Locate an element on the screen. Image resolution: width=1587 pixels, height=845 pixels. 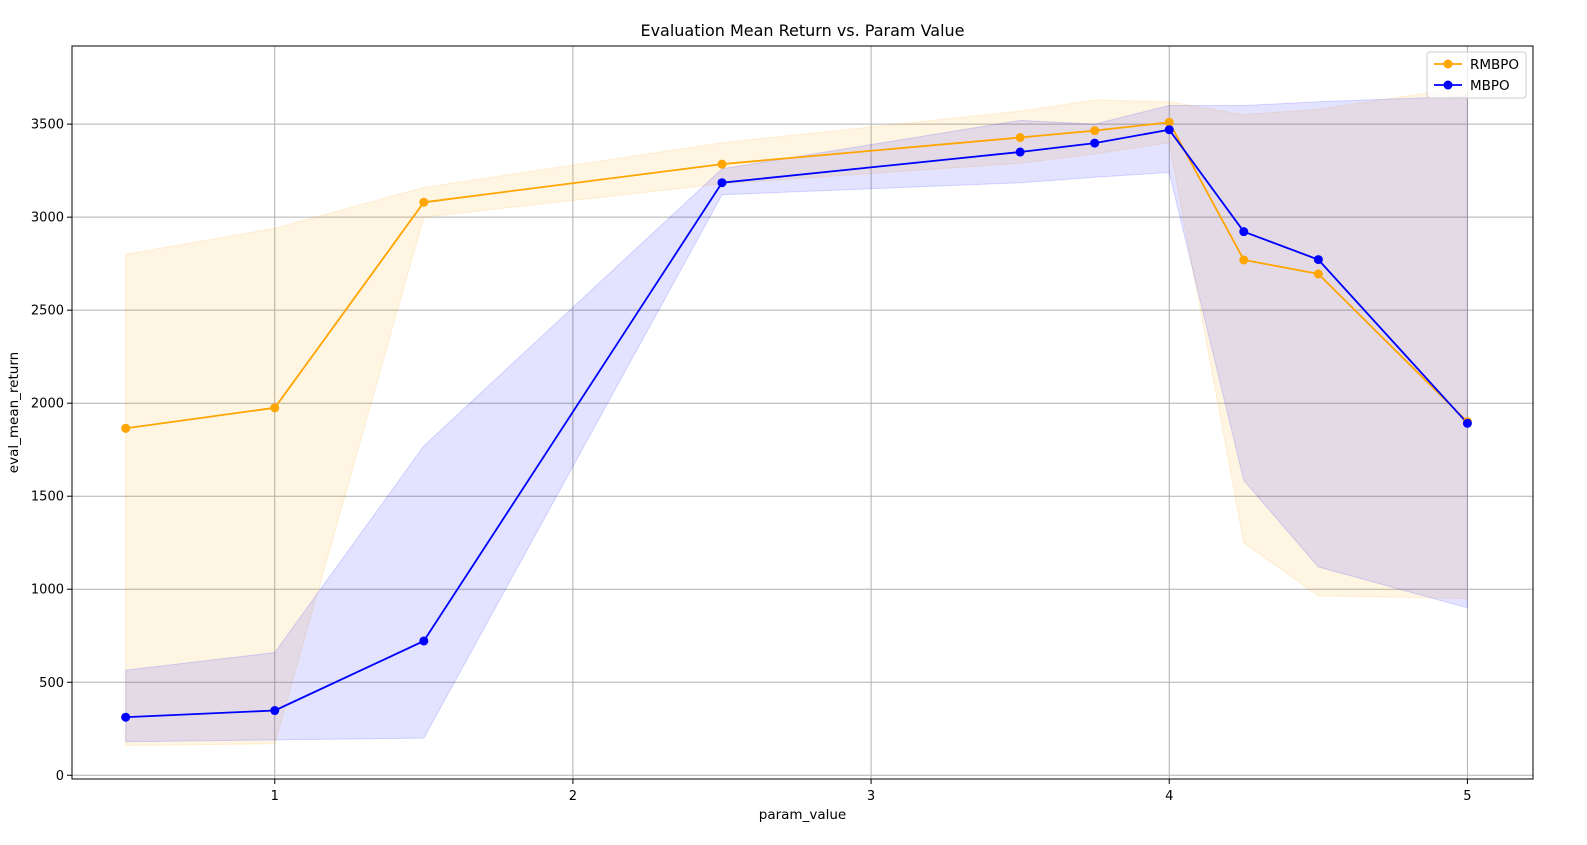
y-tick-label: 500 is located at coordinates (51, 683).